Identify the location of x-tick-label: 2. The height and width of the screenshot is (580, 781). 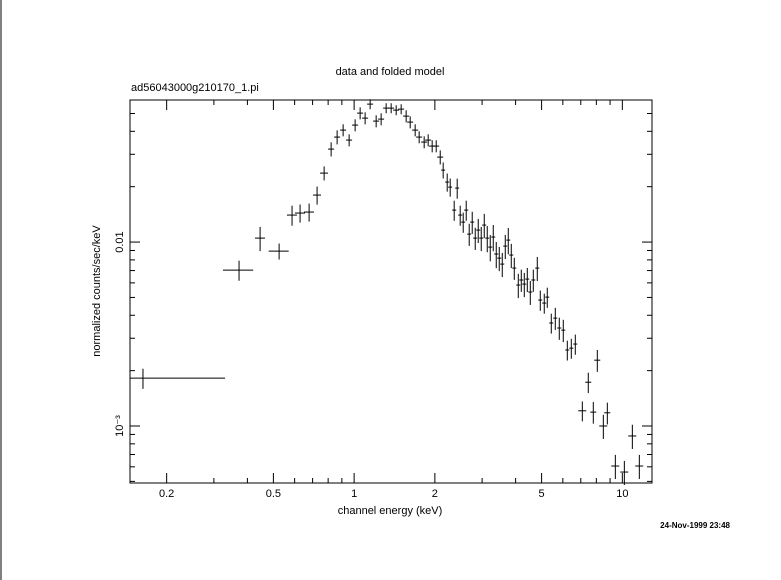
(435, 494).